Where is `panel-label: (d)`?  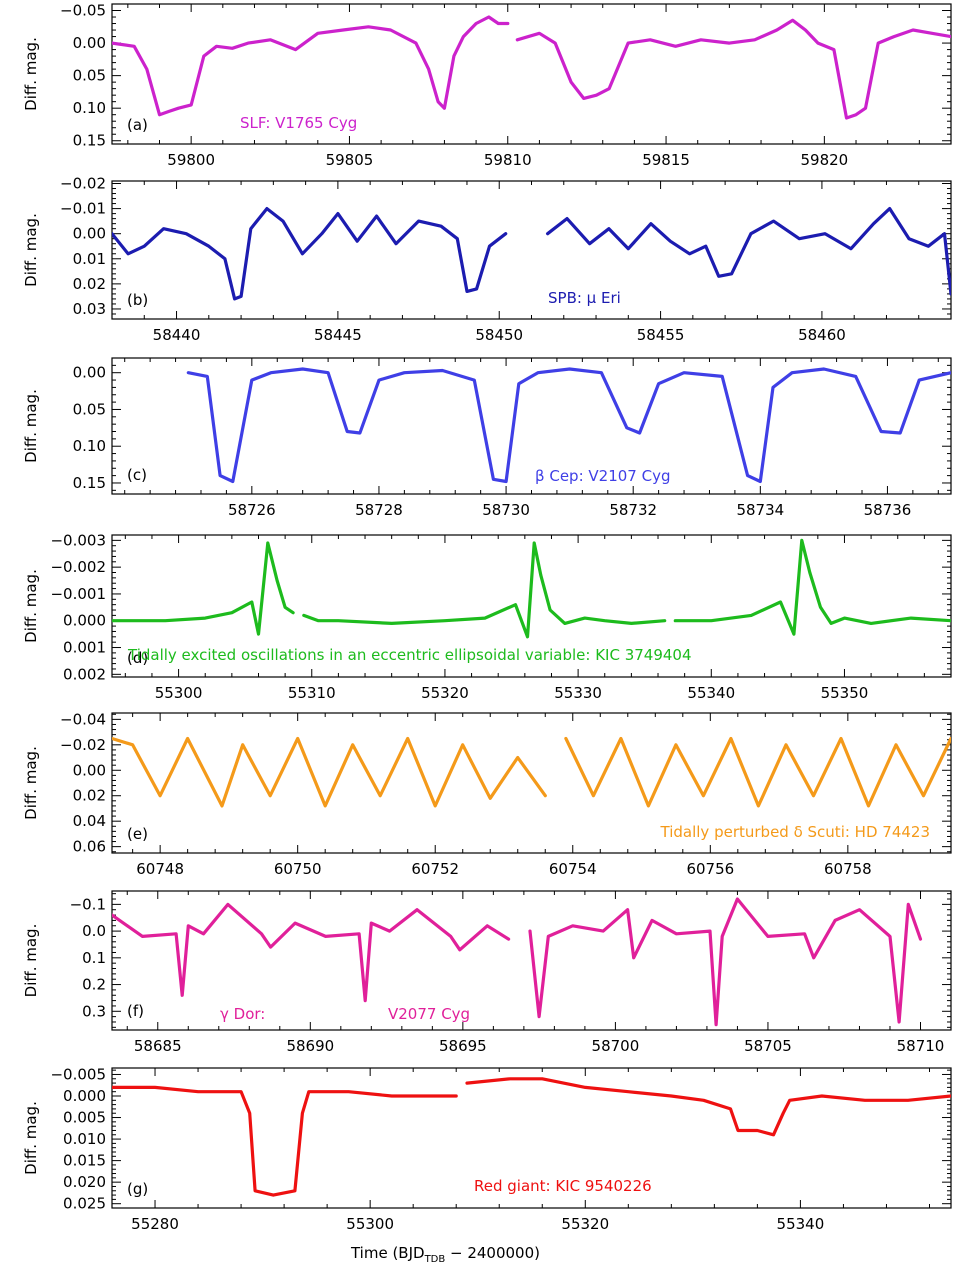 panel-label: (d) is located at coordinates (137, 658).